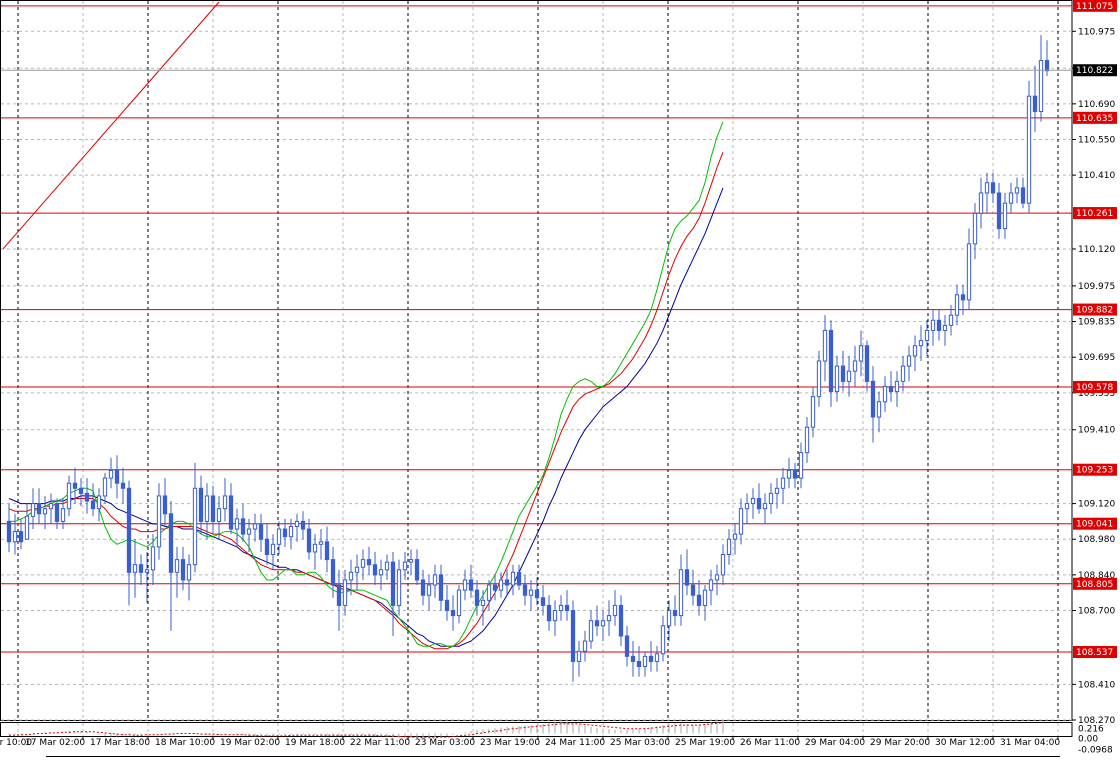 Image resolution: width=1120 pixels, height=761 pixels. Describe the element at coordinates (445, 743) in the screenshot. I see `time-label: 23 Mar 03:00` at that location.